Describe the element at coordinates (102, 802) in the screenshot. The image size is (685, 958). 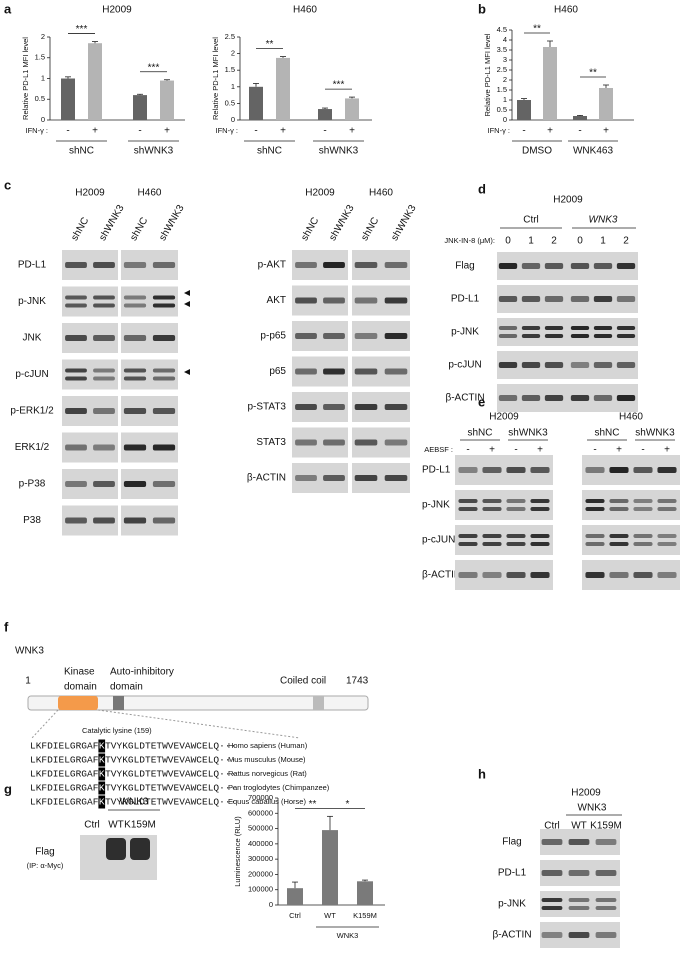
I see `residue-highlight` at that location.